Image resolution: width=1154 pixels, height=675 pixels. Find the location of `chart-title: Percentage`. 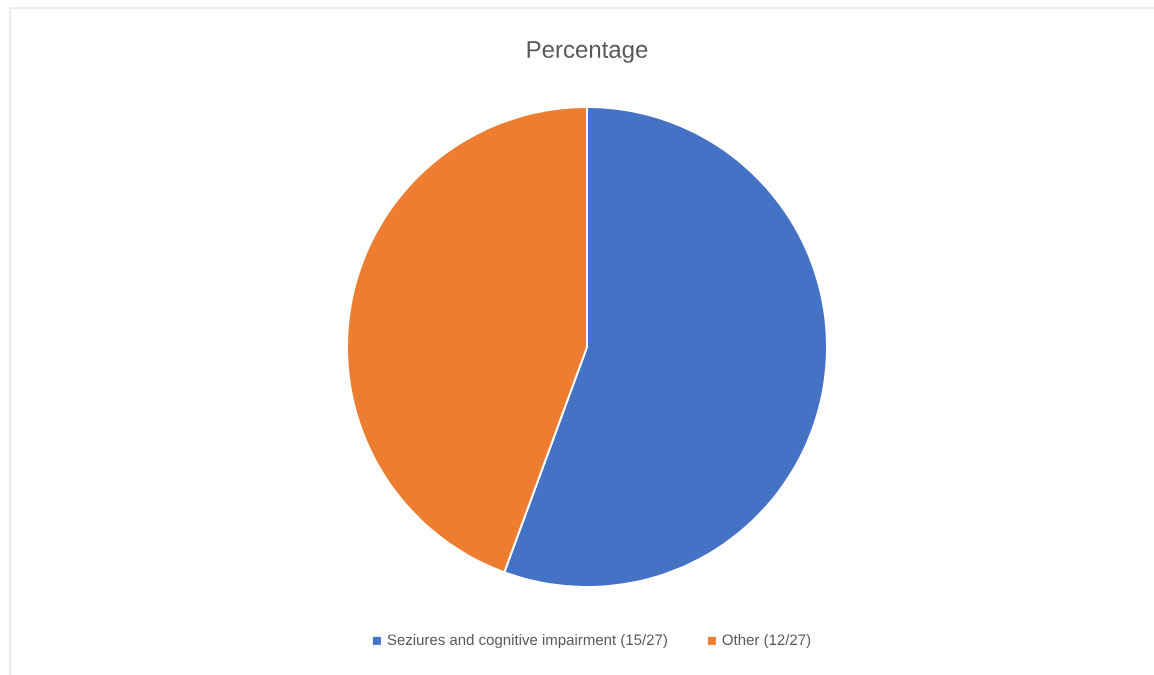

chart-title: Percentage is located at coordinates (587, 52).